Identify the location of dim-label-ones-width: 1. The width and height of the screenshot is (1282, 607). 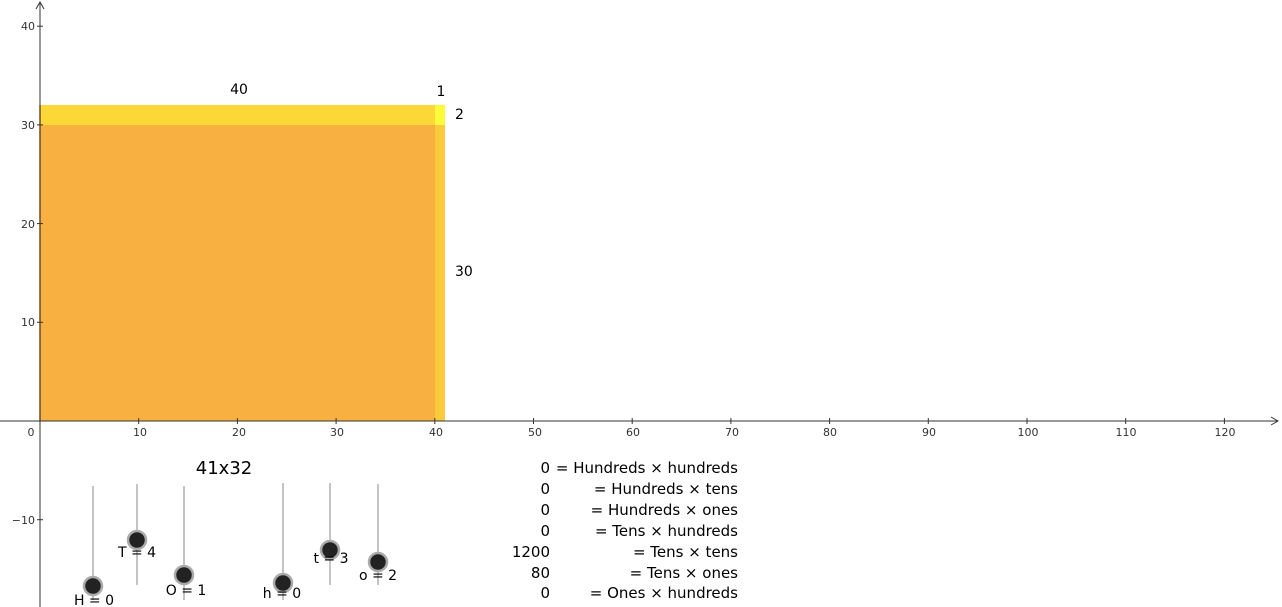
(441, 92).